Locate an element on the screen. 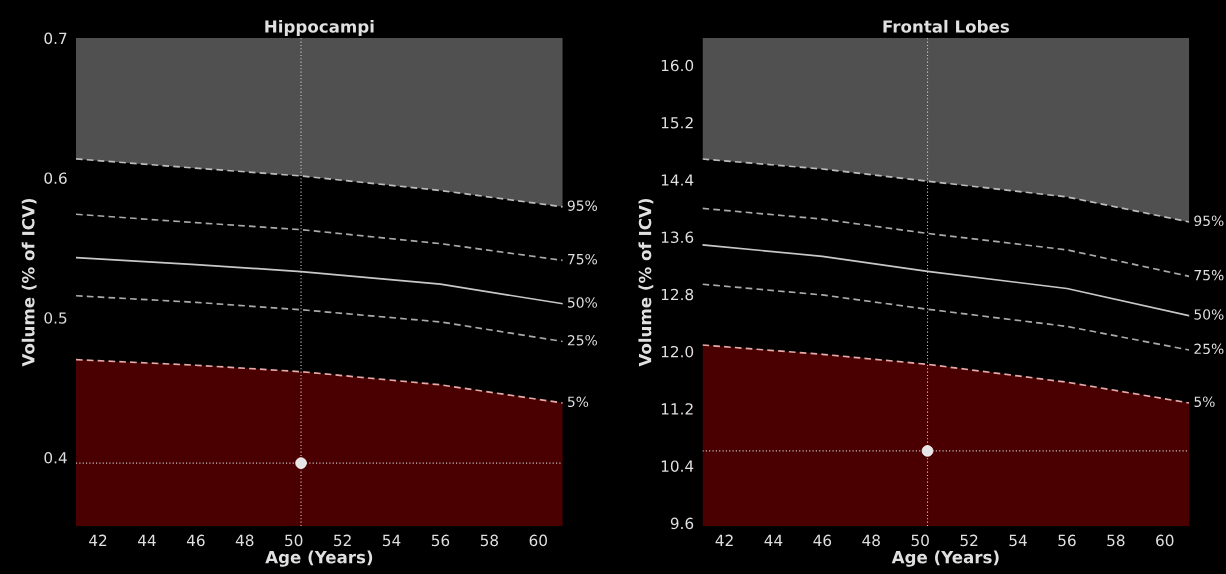  y-tick-label: 0.5 is located at coordinates (55, 318).